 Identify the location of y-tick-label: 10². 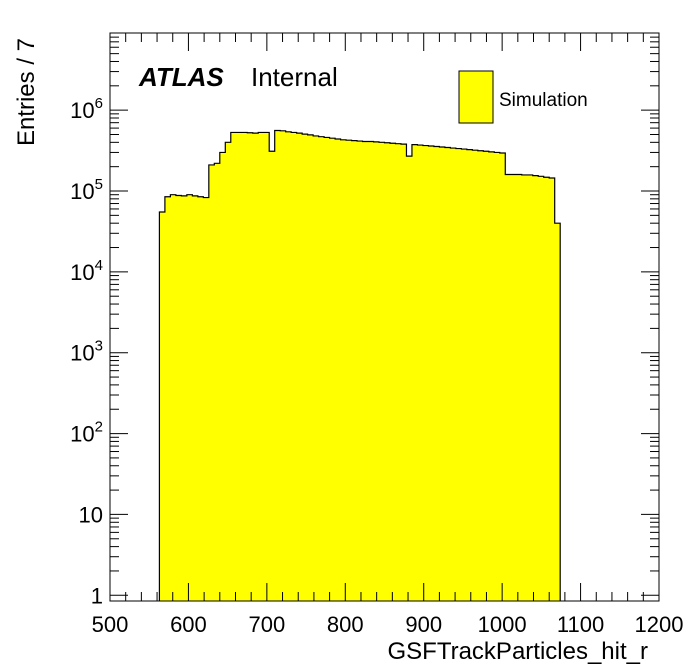
(86, 433).